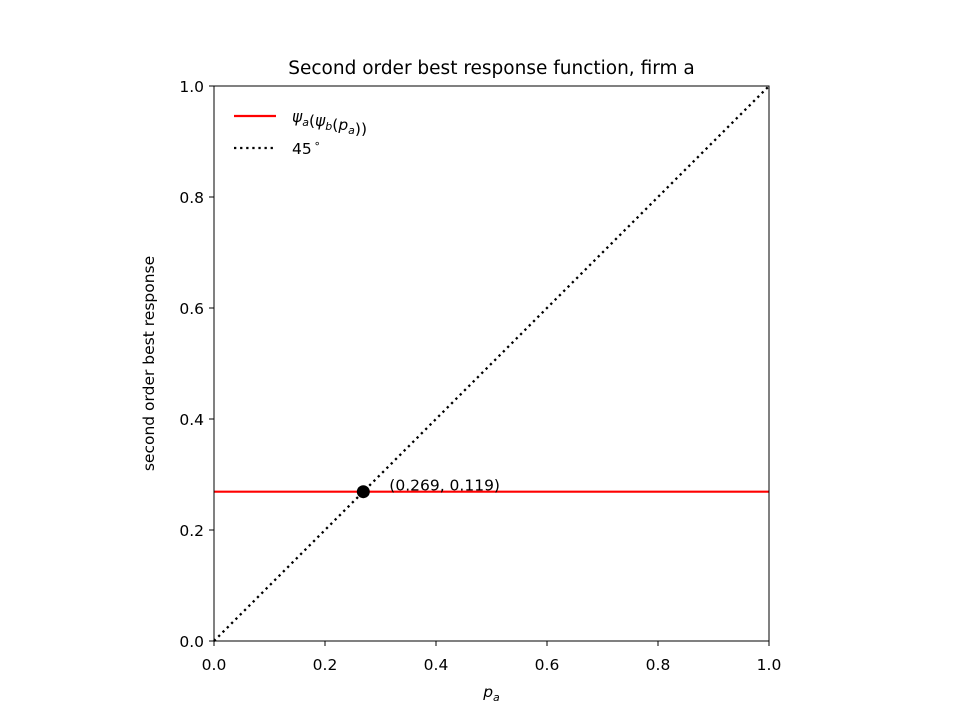 This screenshot has width=960, height=720. I want to click on x-axis-label-main: p, so click(487, 692).